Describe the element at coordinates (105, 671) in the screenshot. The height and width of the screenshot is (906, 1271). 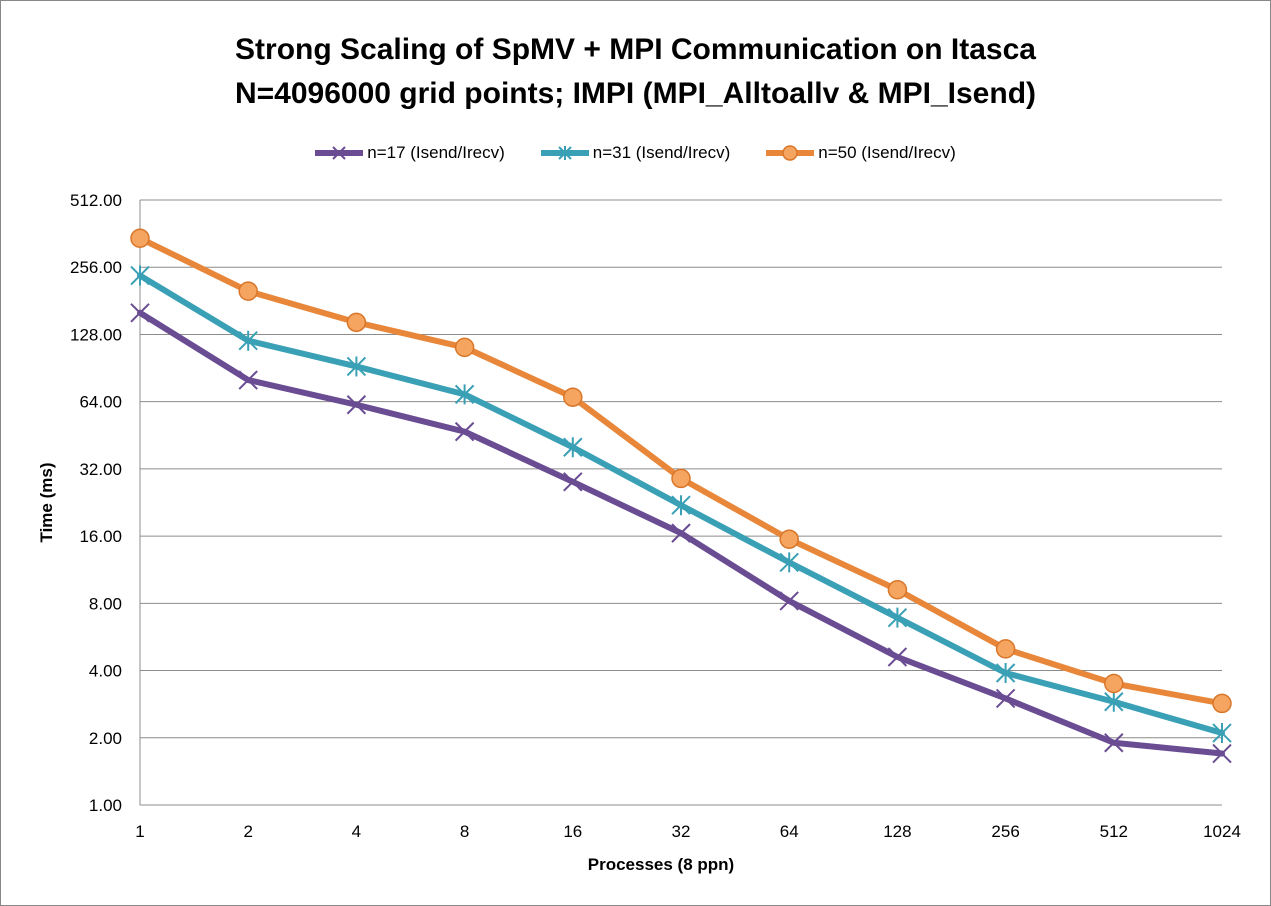
I see `y-tick-label-4: 4.00` at that location.